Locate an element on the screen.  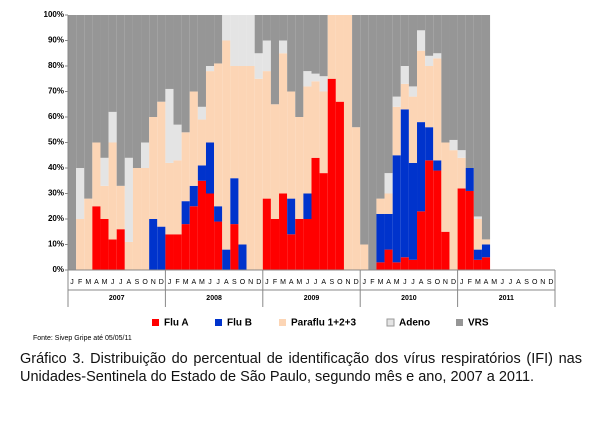
y-tick-label: 0% is located at coordinates (58, 269).